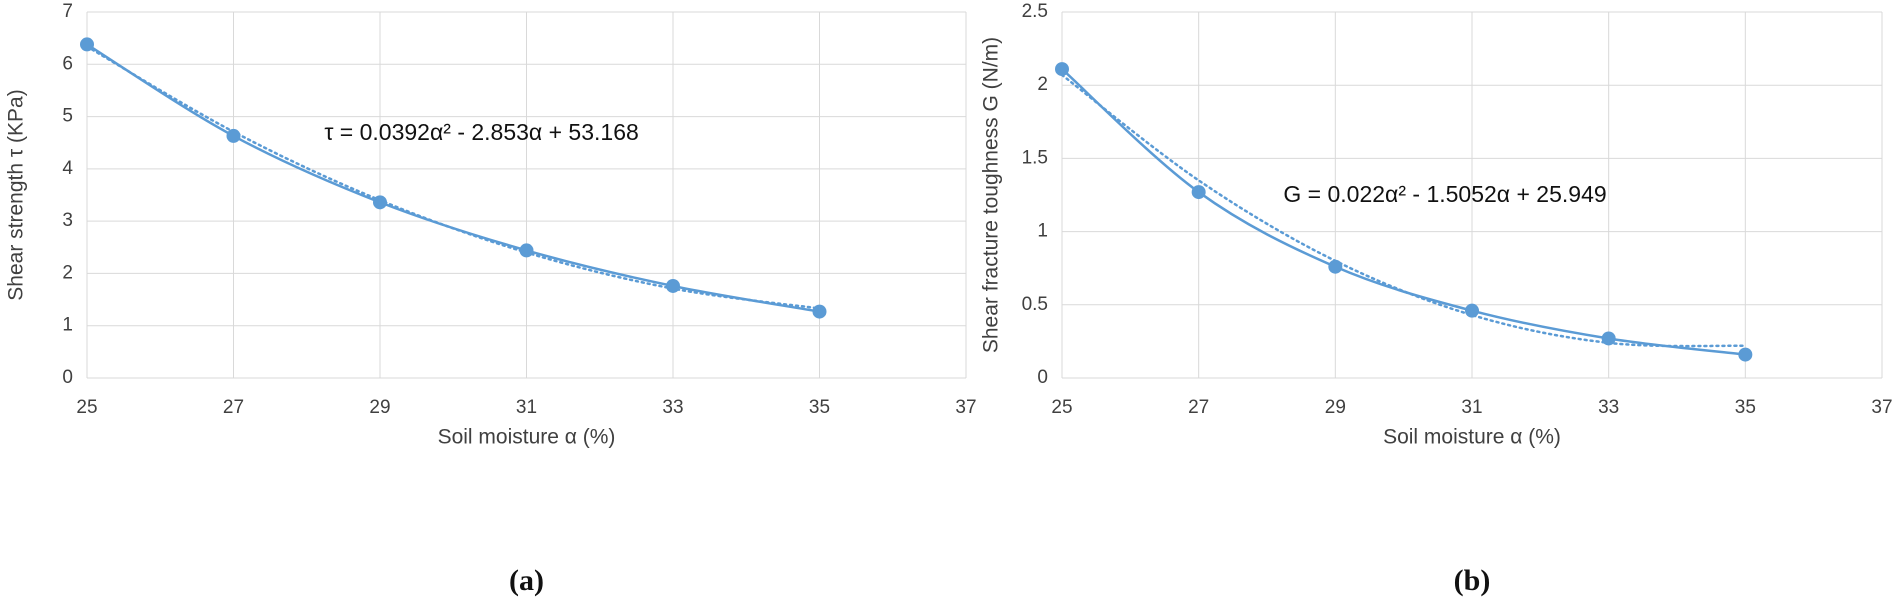 The height and width of the screenshot is (608, 1900). What do you see at coordinates (991, 195) in the screenshot?
I see `y-axis-label: Shear fracture toughness G (N/m)` at bounding box center [991, 195].